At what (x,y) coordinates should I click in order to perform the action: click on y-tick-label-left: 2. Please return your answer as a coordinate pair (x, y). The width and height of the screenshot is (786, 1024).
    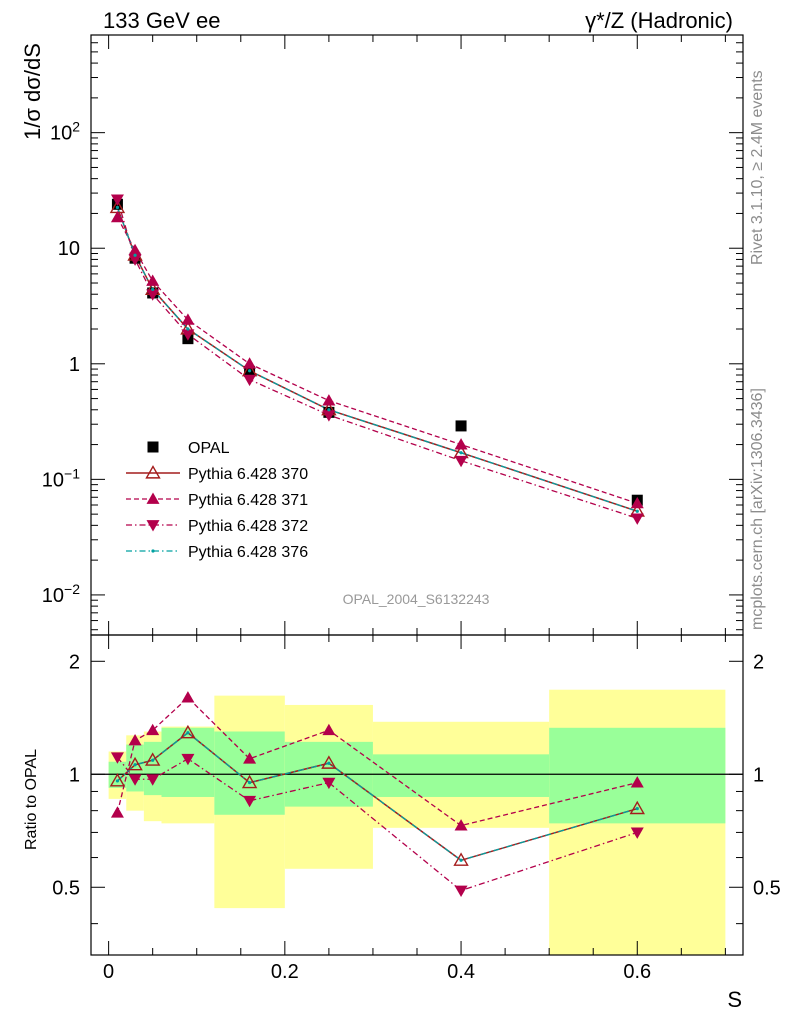
    Looking at the image, I should click on (74, 662).